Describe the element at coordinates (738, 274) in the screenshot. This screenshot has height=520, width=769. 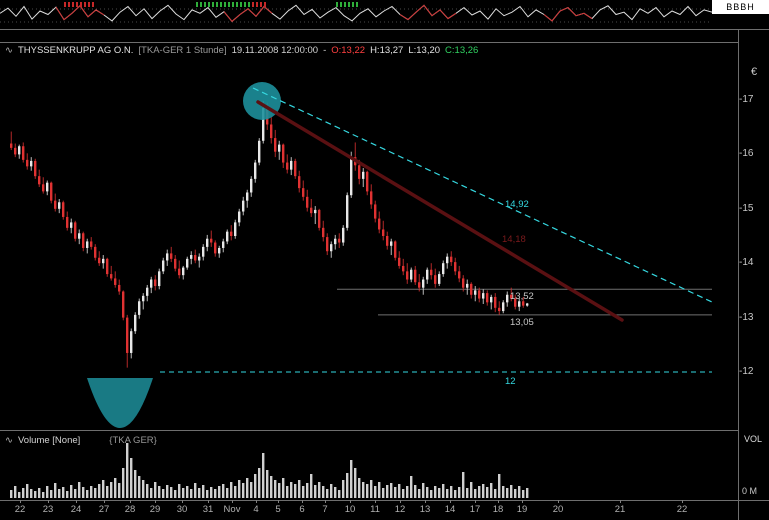
I see `axis-divider` at that location.